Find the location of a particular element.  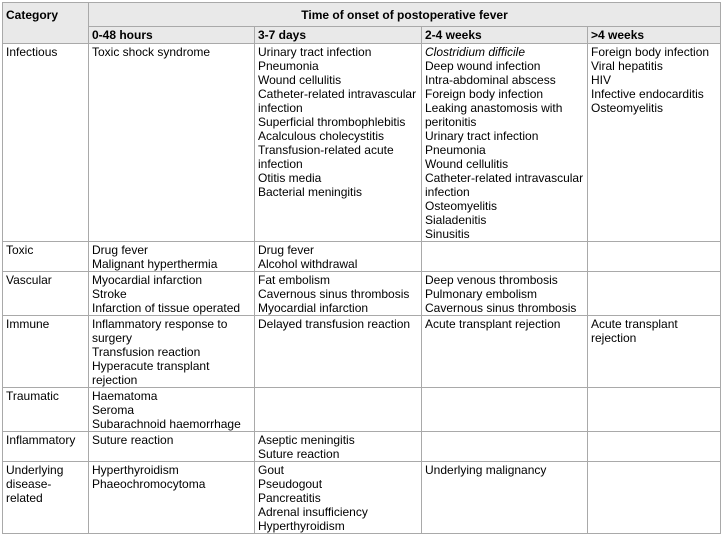

header-row-time-columns: 0-48 hours 3-7 days 2-4 weeks >4 weeks is located at coordinates (362, 35).